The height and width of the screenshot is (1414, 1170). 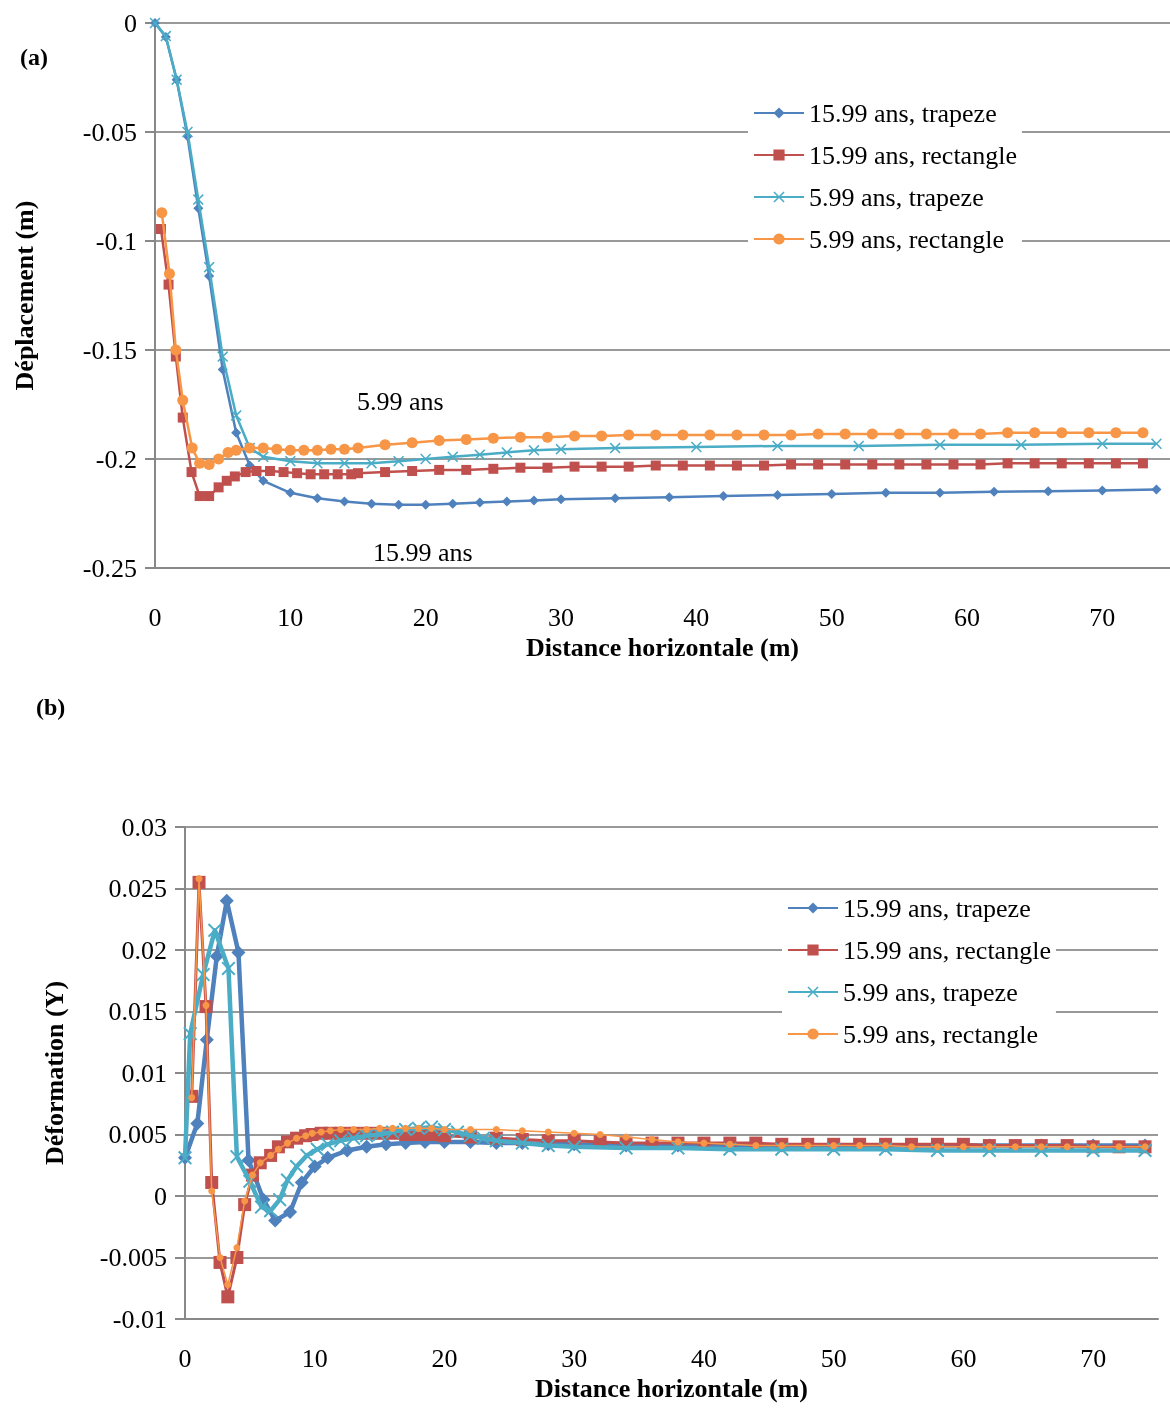 I want to click on y-tick-label: 0.005, so click(x=137, y=1134).